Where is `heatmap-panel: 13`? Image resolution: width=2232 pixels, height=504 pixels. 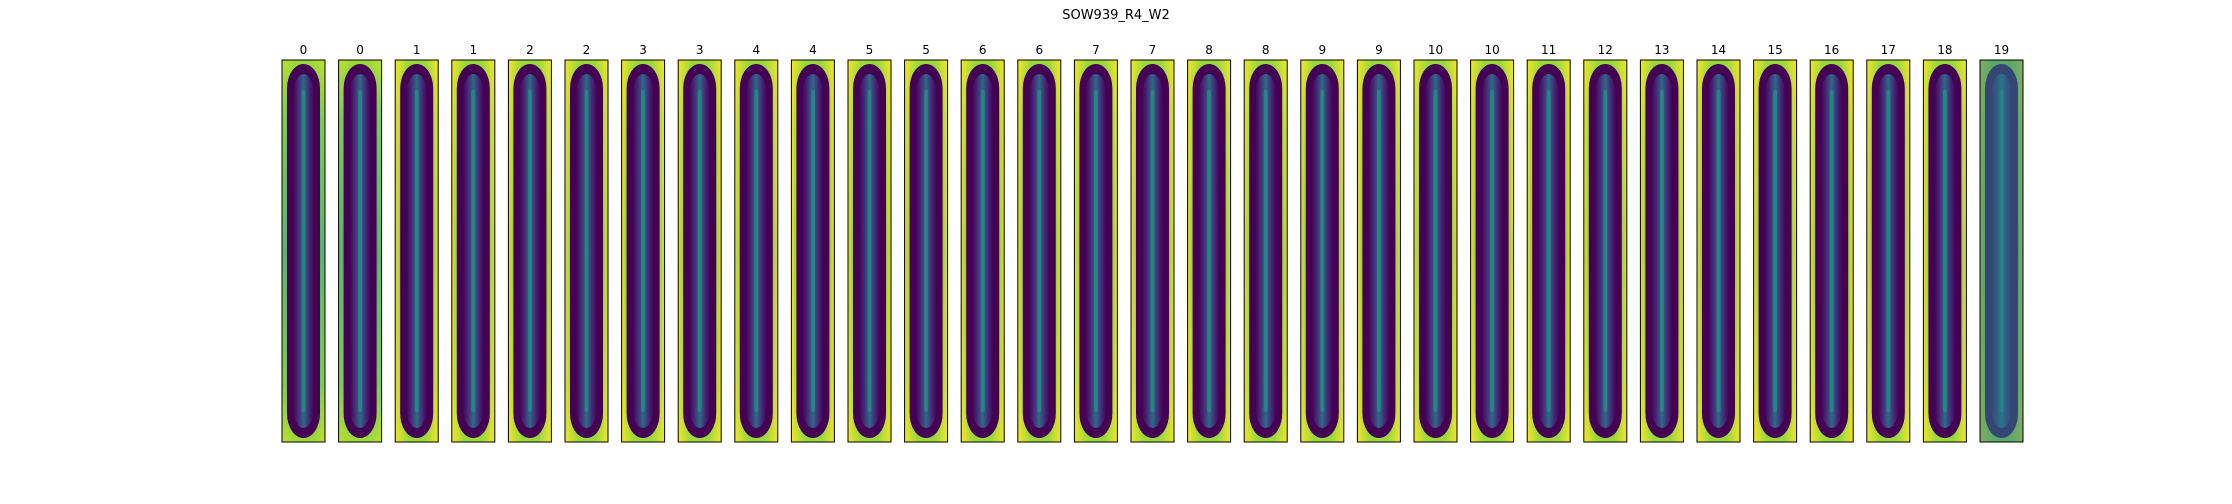
heatmap-panel: 13 is located at coordinates (1661, 243).